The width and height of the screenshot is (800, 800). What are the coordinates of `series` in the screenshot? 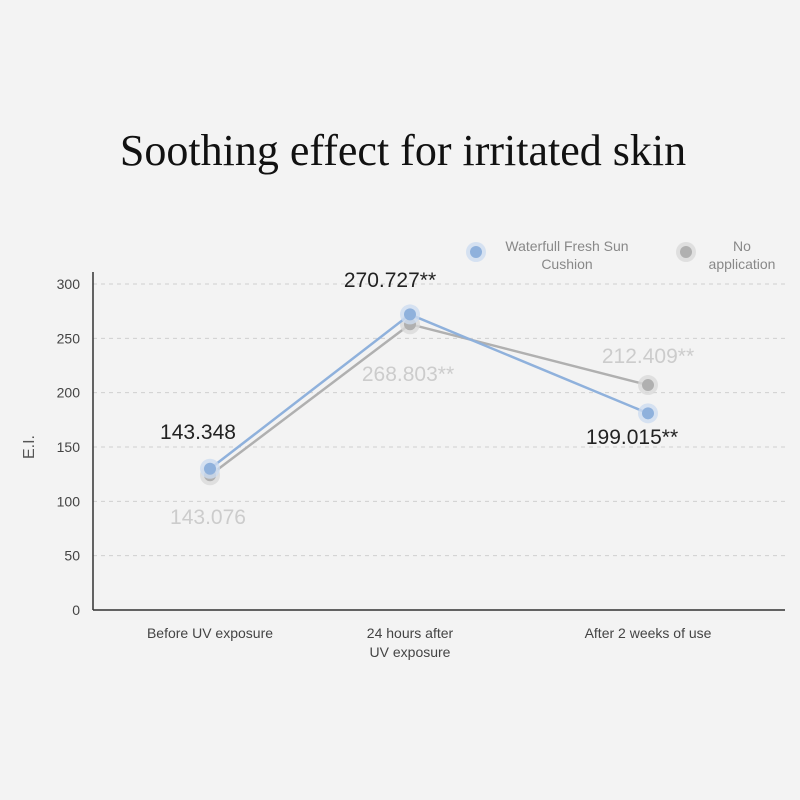 It's located at (429, 395).